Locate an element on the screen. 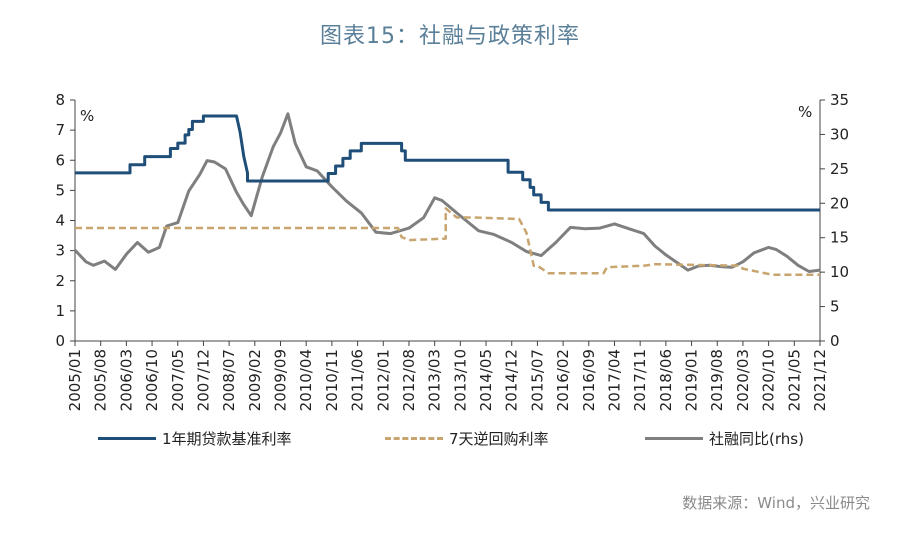 Image resolution: width=900 pixels, height=544 pixels. x-tick-label: 2016/09 is located at coordinates (589, 380).